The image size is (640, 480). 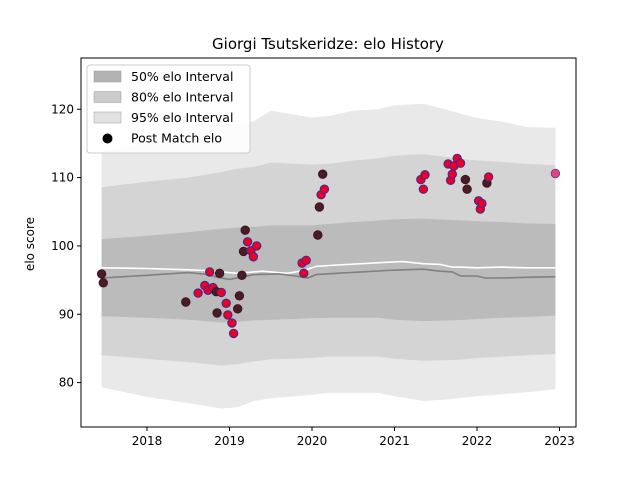 What do you see at coordinates (328, 274) in the screenshot?
I see `median-line` at bounding box center [328, 274].